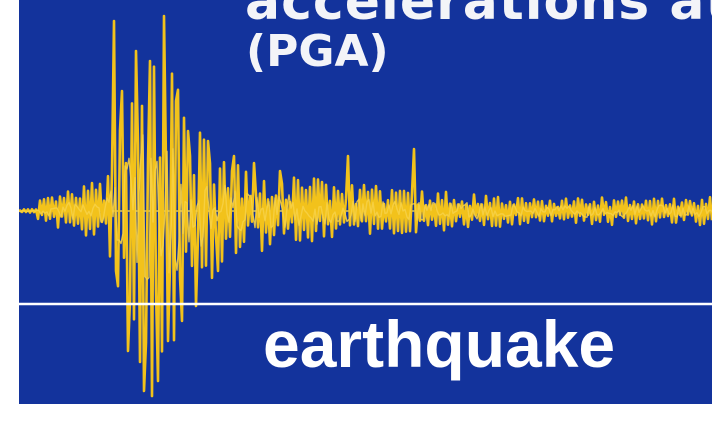  I want to click on pga-label: (PGA), so click(317, 51).